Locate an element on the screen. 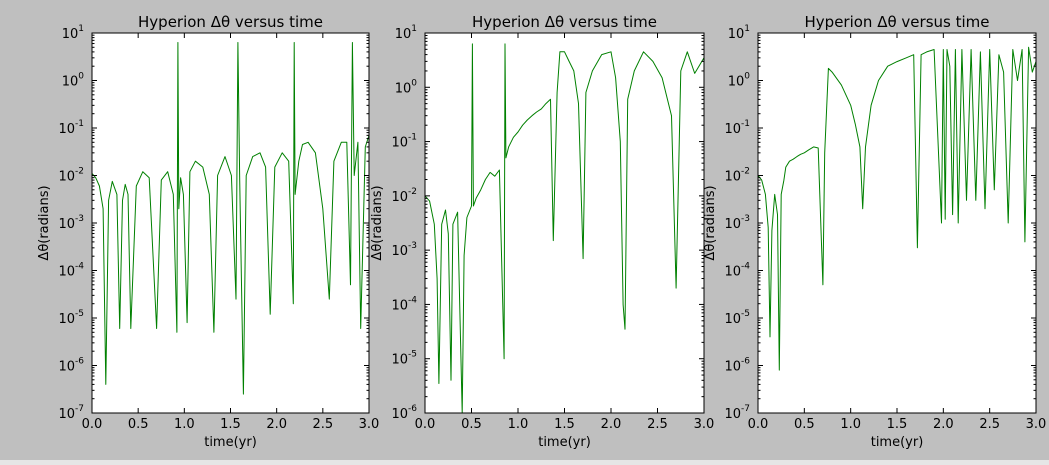 This screenshot has height=465, width=1049. window-bottom-strip is located at coordinates (524, 462).